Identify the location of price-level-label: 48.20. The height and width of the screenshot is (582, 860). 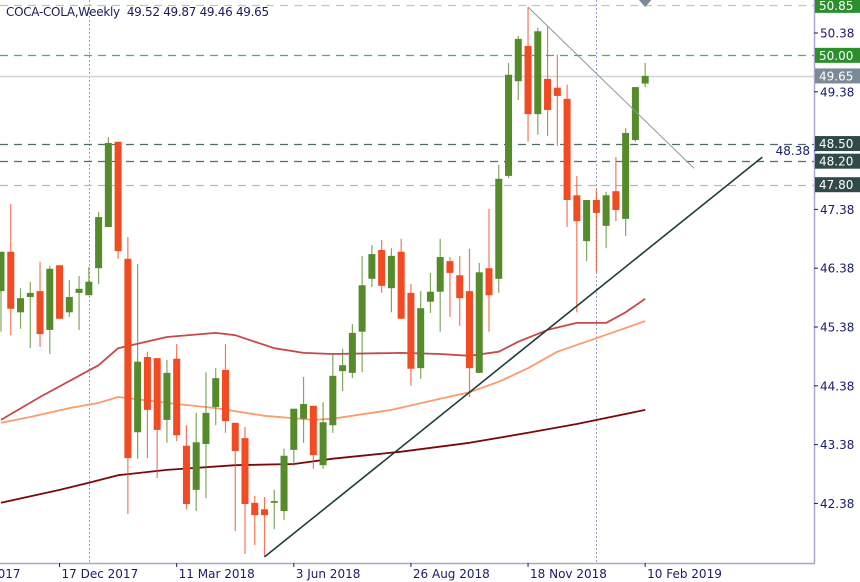
(836, 162).